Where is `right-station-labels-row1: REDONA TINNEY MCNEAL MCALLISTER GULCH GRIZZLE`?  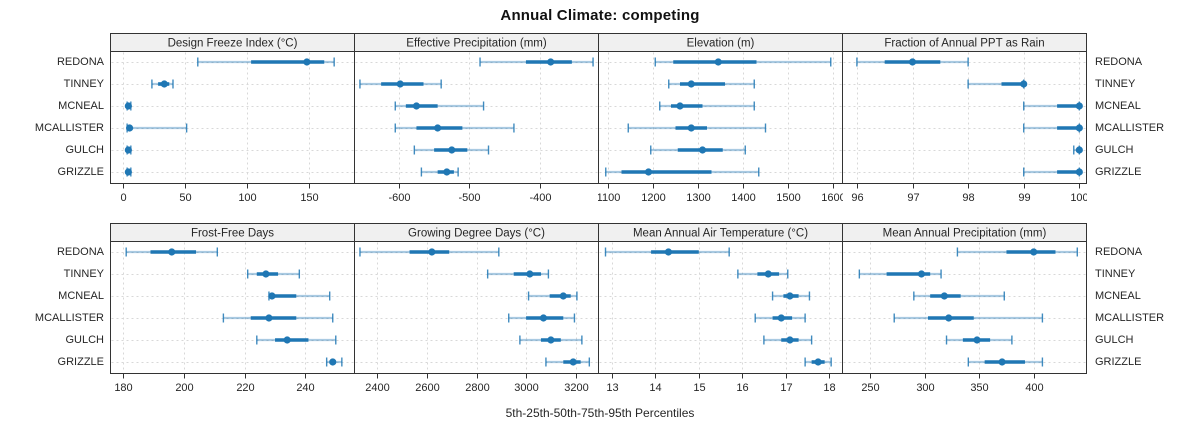
right-station-labels-row1: REDONA TINNEY MCNEAL MCALLISTER GULCH GRIZZLE is located at coordinates (1142, 311).